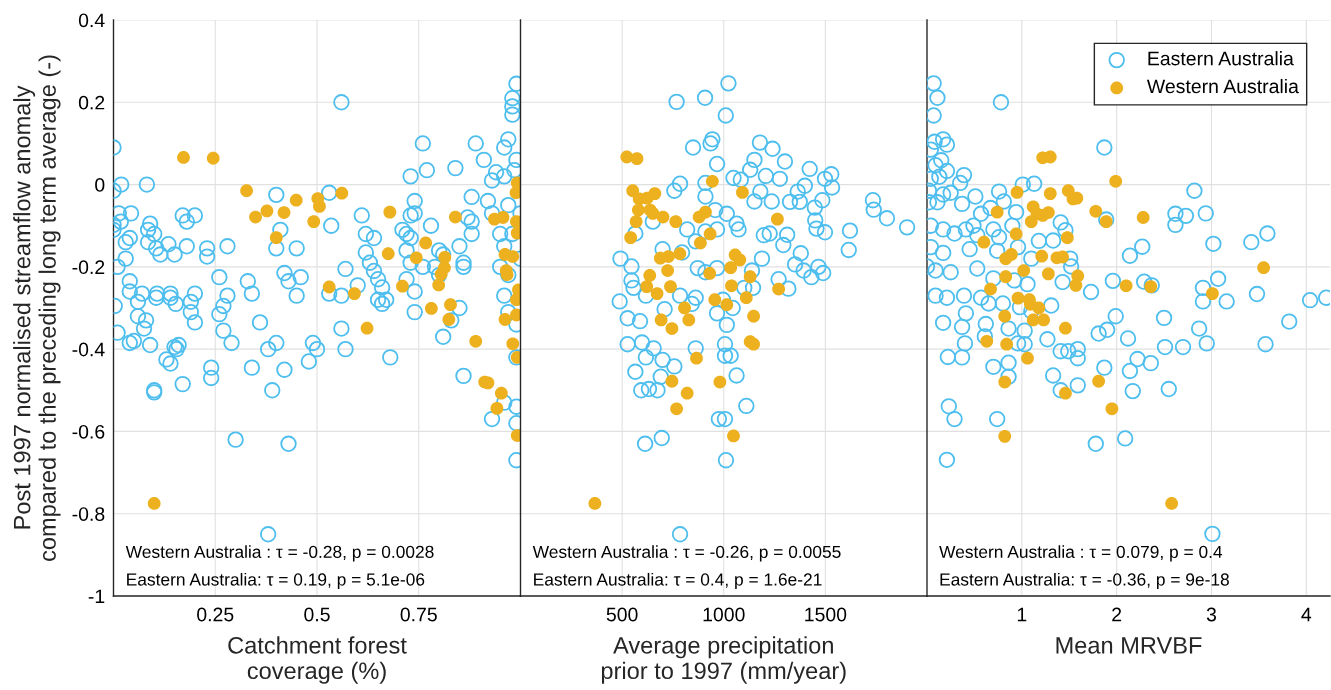 This screenshot has width=1331, height=690. I want to click on y-tick-label: -1, so click(96, 596).